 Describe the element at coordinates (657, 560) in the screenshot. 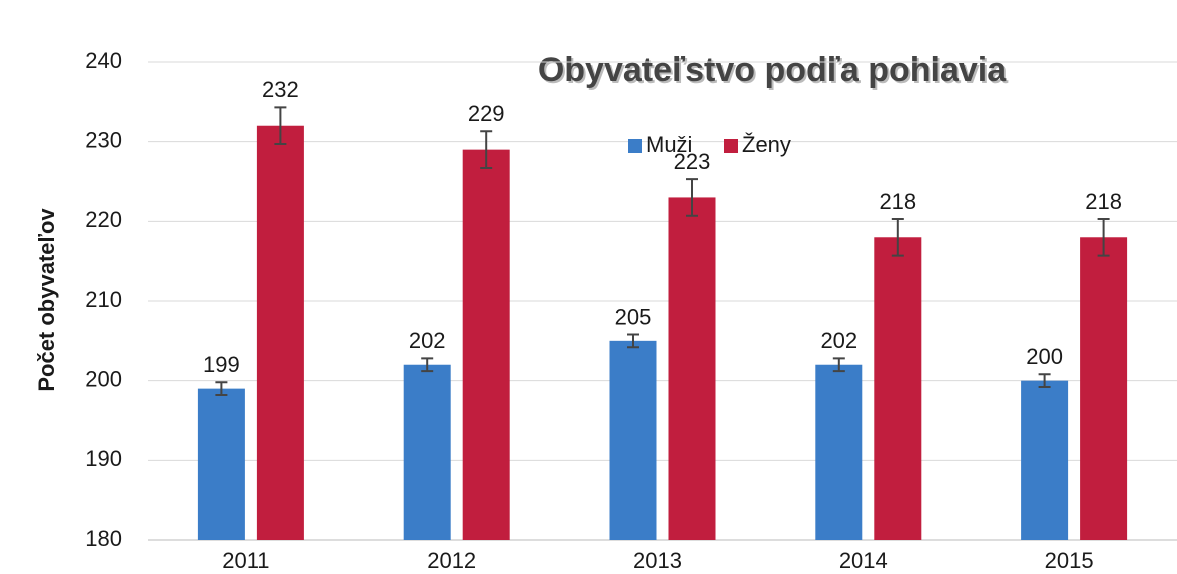

I see `x-tick-label: 2013` at that location.